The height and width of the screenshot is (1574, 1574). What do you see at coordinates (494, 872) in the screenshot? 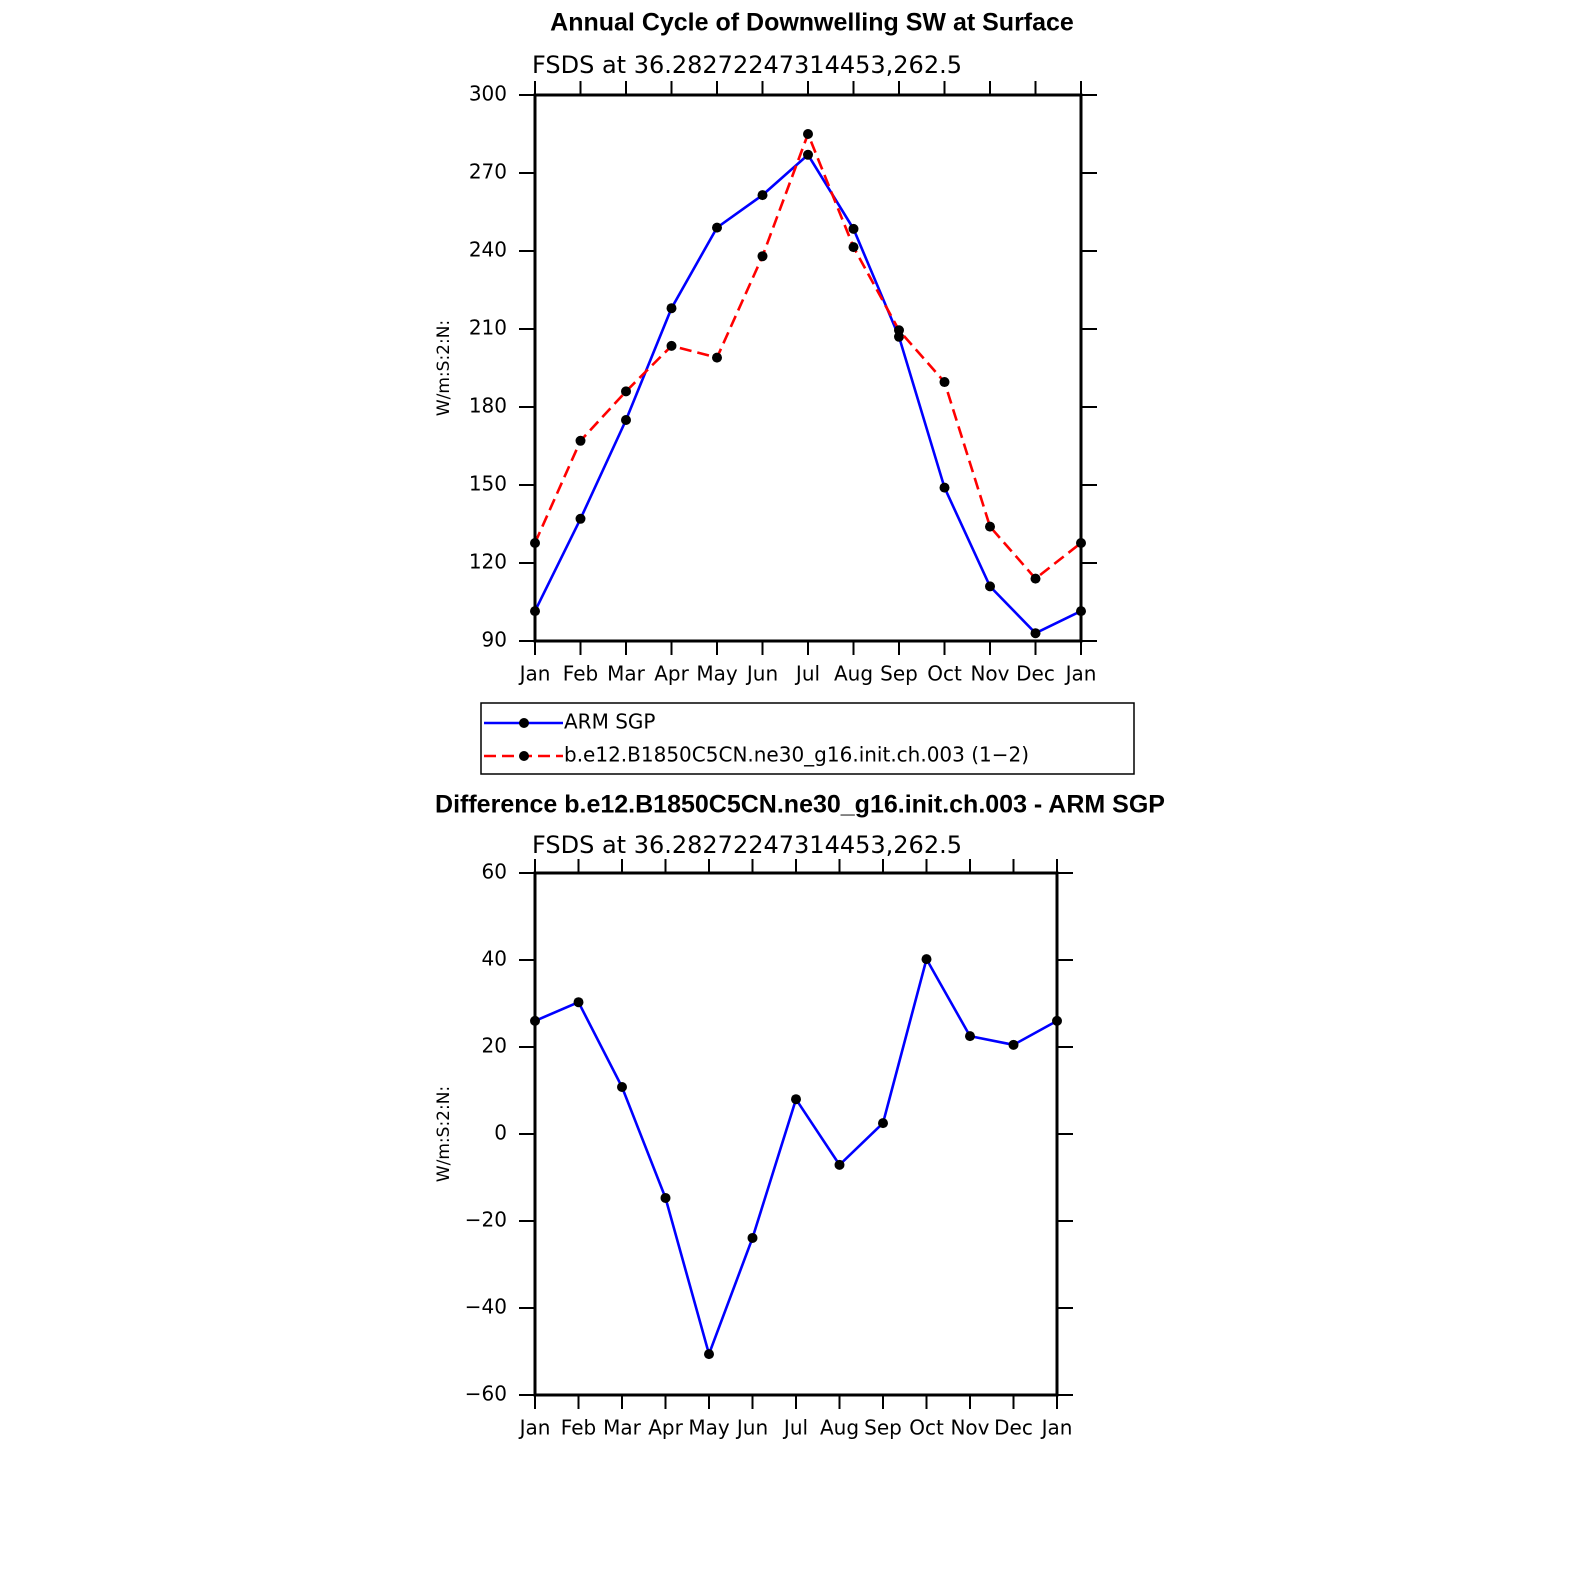
I see `y-tick-label: 60` at bounding box center [494, 872].